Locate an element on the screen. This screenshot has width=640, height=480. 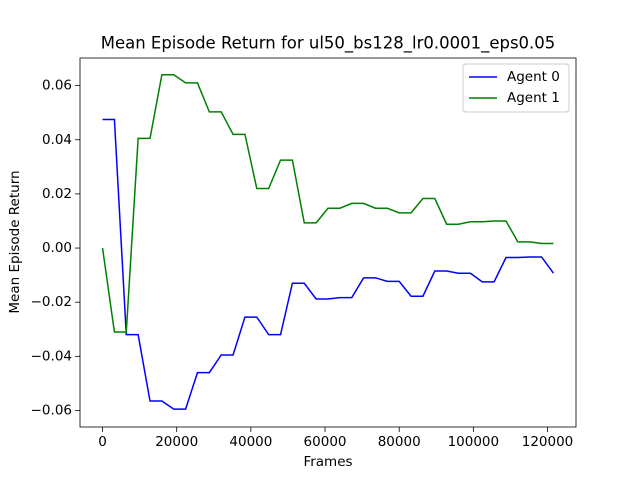
y-axis-label: Mean Episode Return is located at coordinates (15, 241).